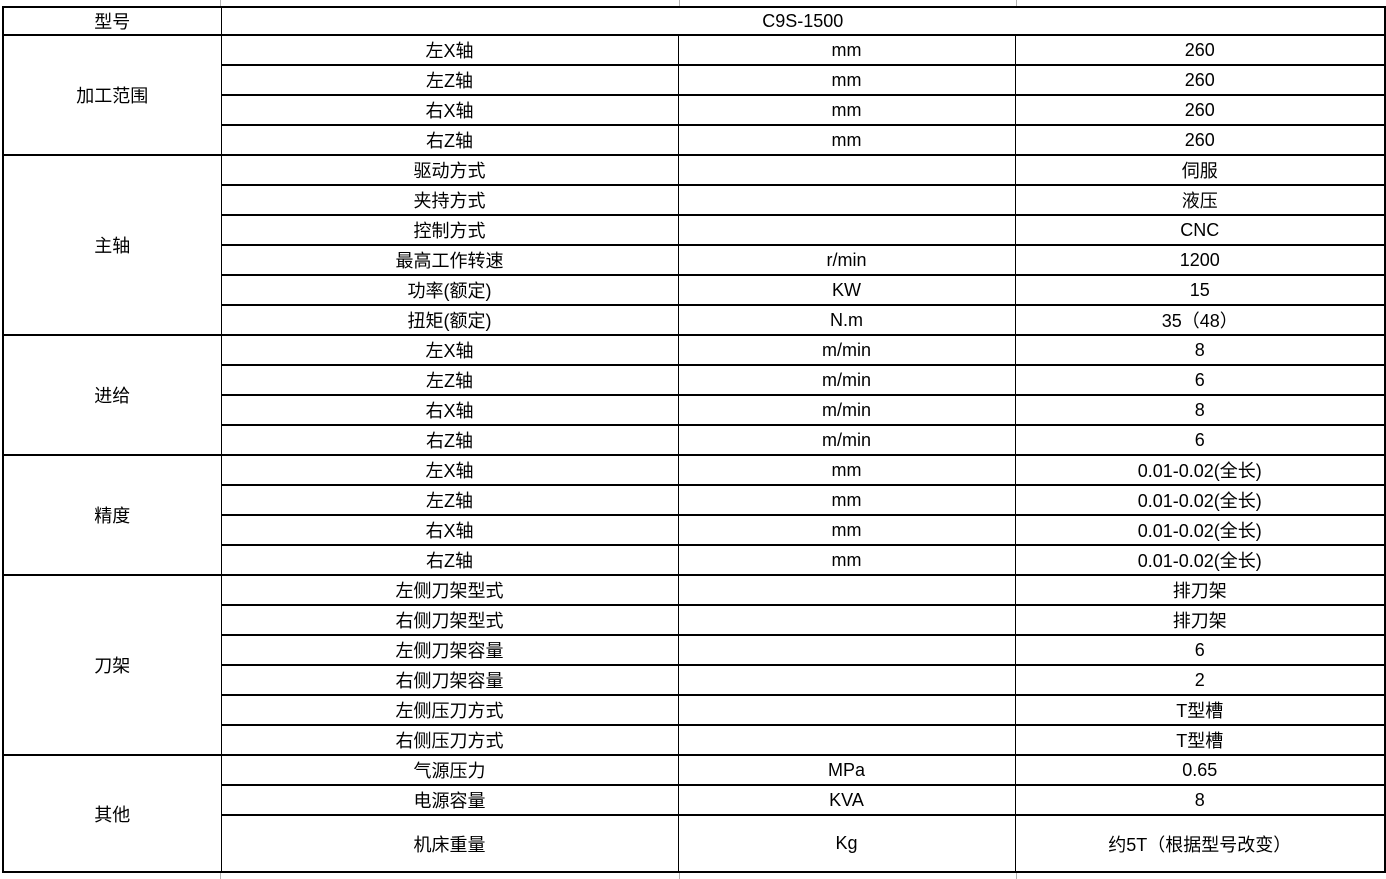 The image size is (1386, 879). I want to click on section-cell: 主轴, so click(112, 245).